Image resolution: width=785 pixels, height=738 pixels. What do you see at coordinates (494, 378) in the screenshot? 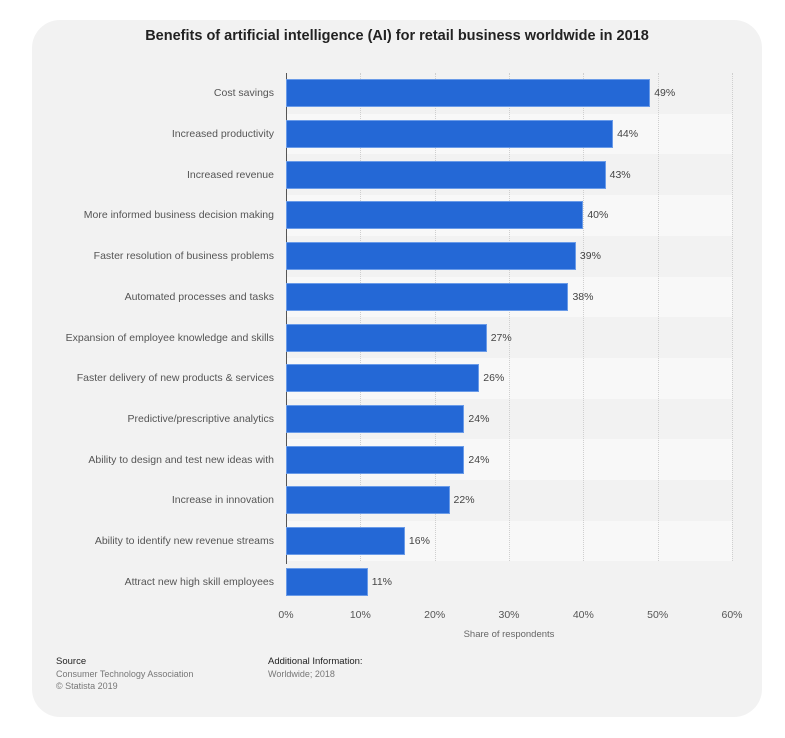
I see `bar-value-label: 26%` at bounding box center [494, 378].